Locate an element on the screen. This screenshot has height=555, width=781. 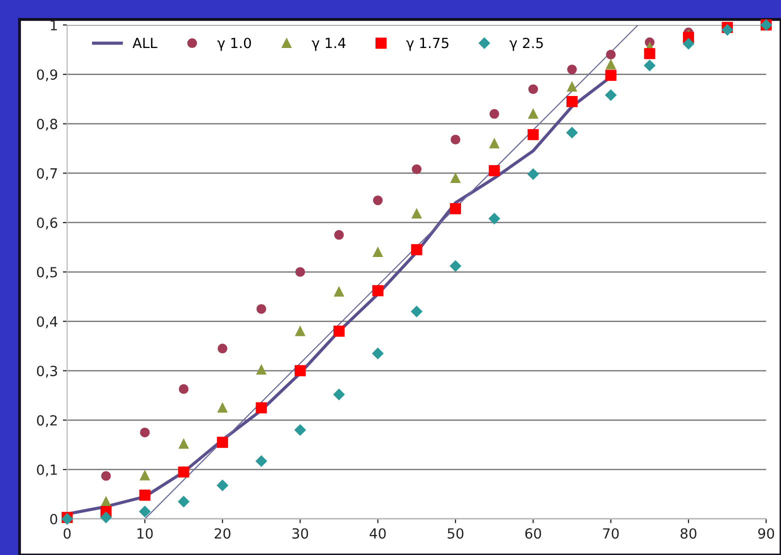
legend-label: γ 1.75 is located at coordinates (427, 44).